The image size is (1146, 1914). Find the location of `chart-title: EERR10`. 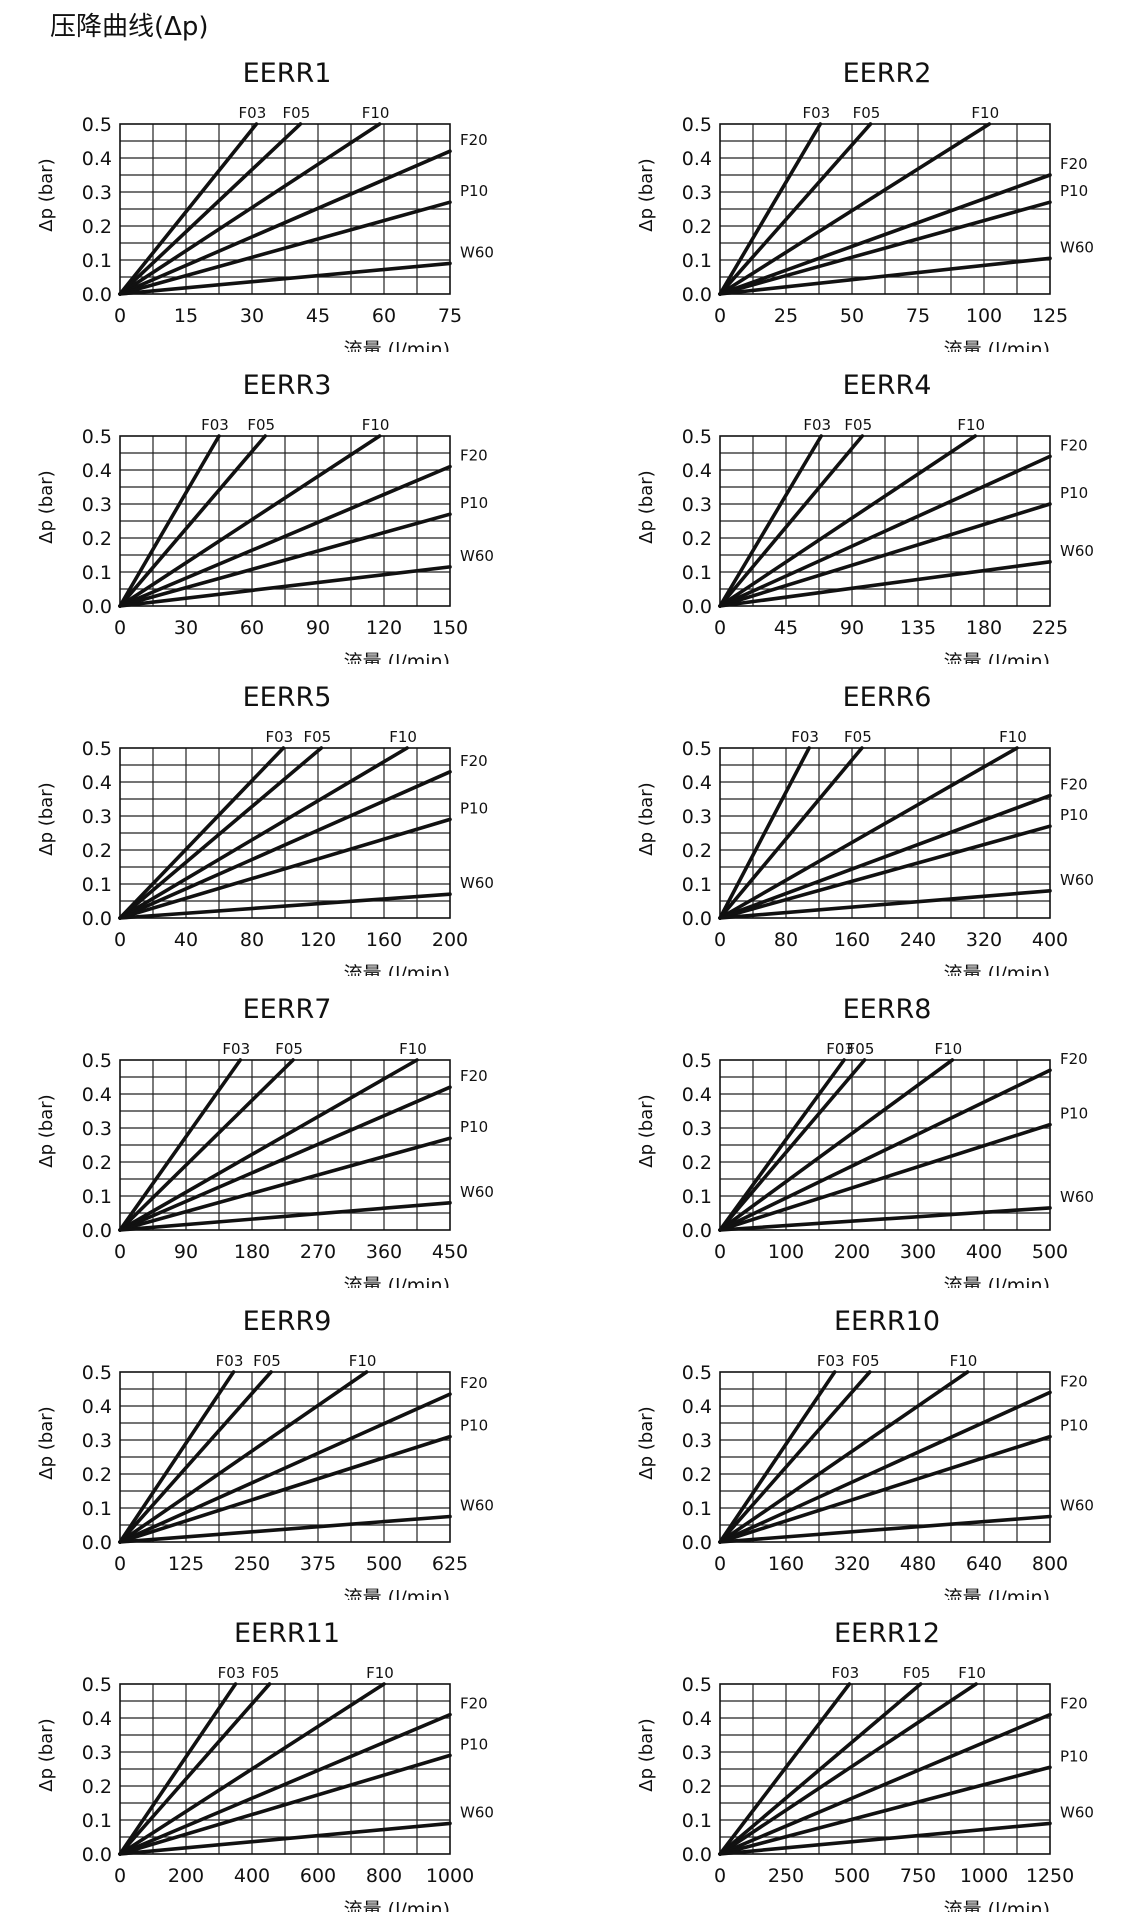

chart-title: EERR10 is located at coordinates (887, 1321).